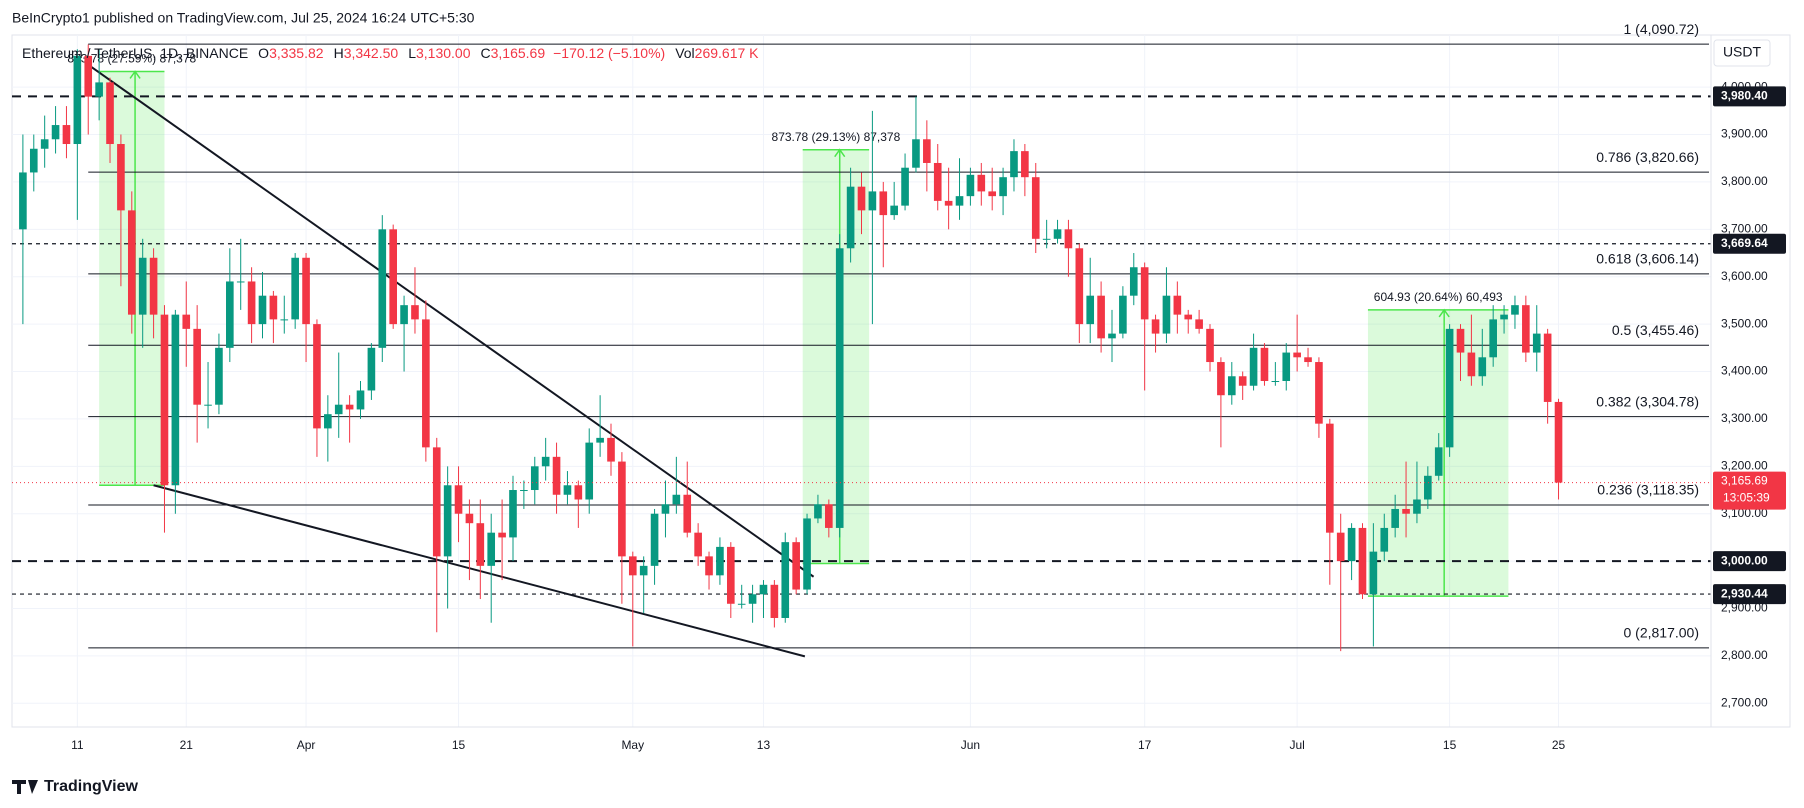  What do you see at coordinates (1744, 96) in the screenshot?
I see `level-tag-label: 3,980.40` at bounding box center [1744, 96].